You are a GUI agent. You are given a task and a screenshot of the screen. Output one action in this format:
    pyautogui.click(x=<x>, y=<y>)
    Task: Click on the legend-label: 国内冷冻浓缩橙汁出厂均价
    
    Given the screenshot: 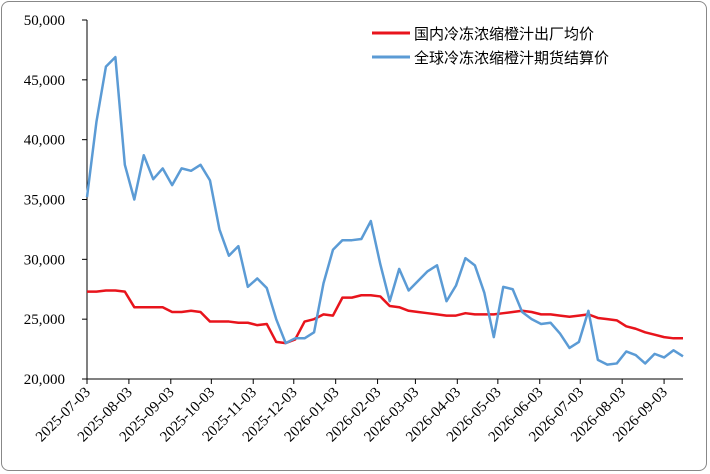 What is the action you would take?
    pyautogui.click(x=504, y=34)
    